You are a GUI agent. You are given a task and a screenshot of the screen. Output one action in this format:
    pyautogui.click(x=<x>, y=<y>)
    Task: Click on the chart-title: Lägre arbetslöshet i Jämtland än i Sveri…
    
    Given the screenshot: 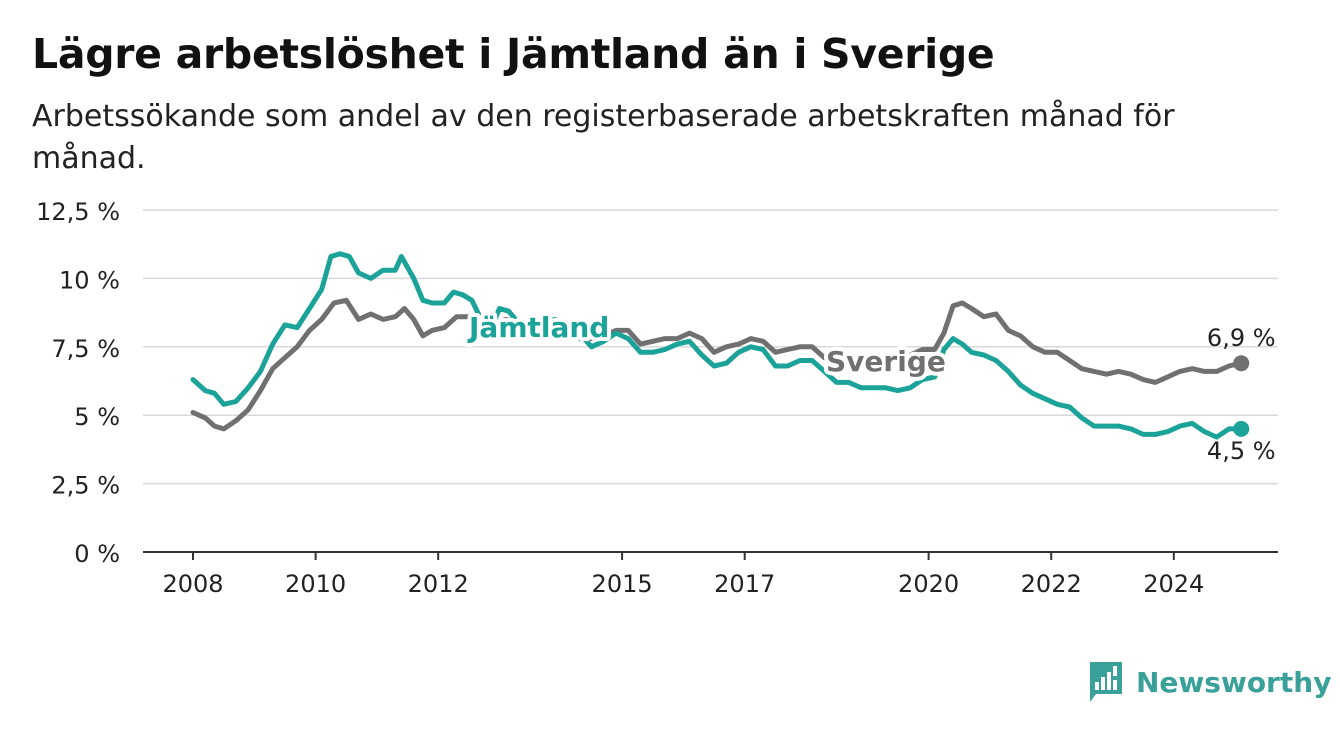 What is the action you would take?
    pyautogui.click(x=513, y=54)
    